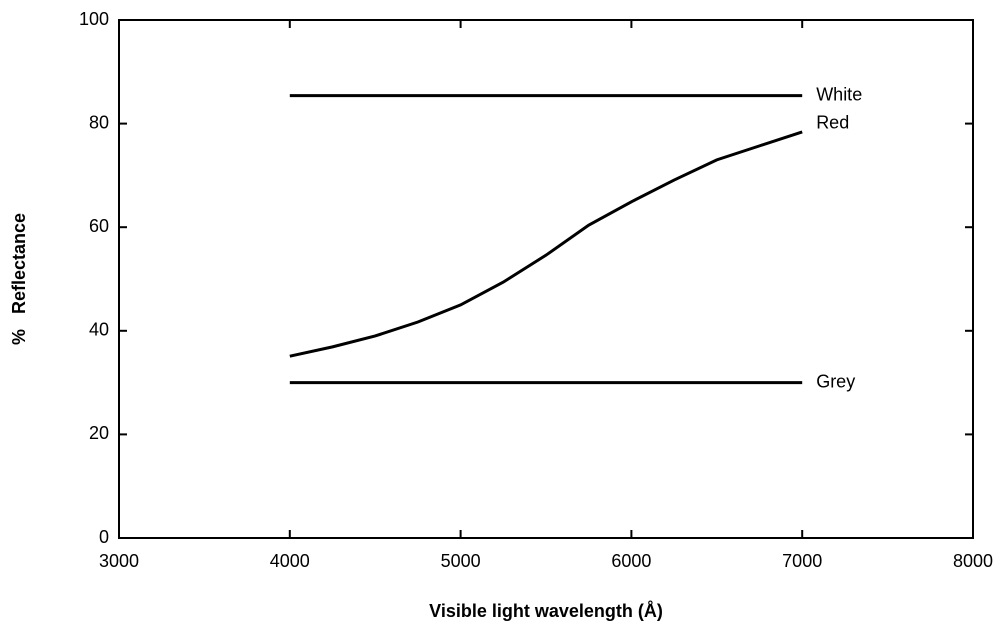 This screenshot has width=1004, height=636. What do you see at coordinates (19, 279) in the screenshot?
I see `y-axis-label: % Reflectance` at bounding box center [19, 279].